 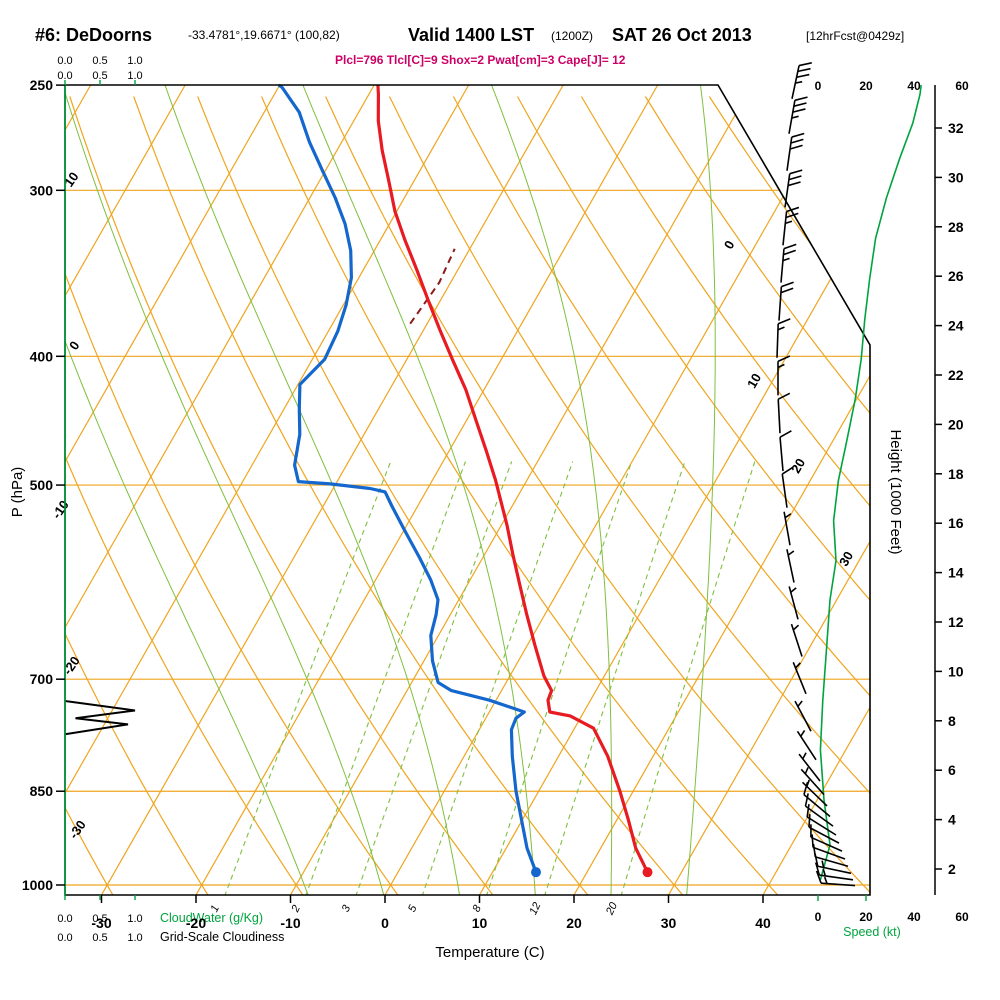 I want to click on moist-adiabat-line, so click(x=552, y=490).